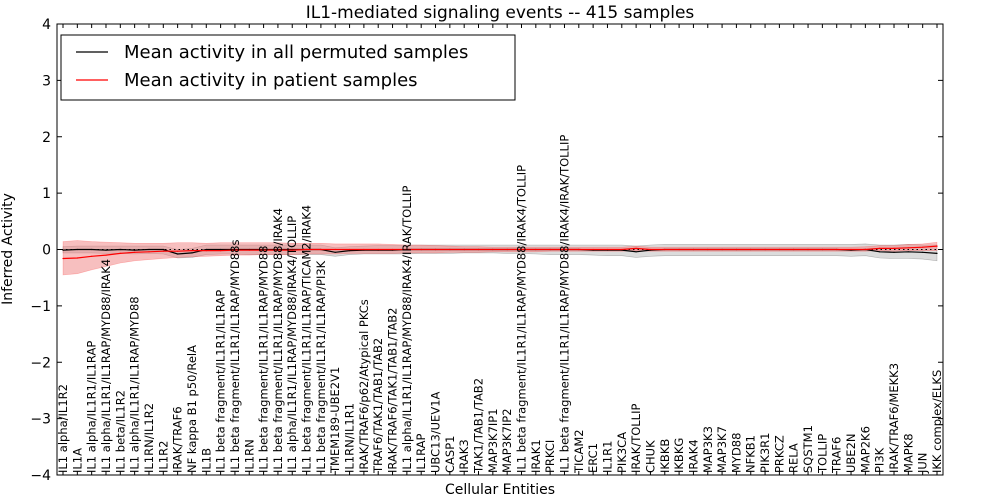  Describe the element at coordinates (271, 80) in the screenshot. I see `legend-label-patient: Mean activity in patient samples` at that location.